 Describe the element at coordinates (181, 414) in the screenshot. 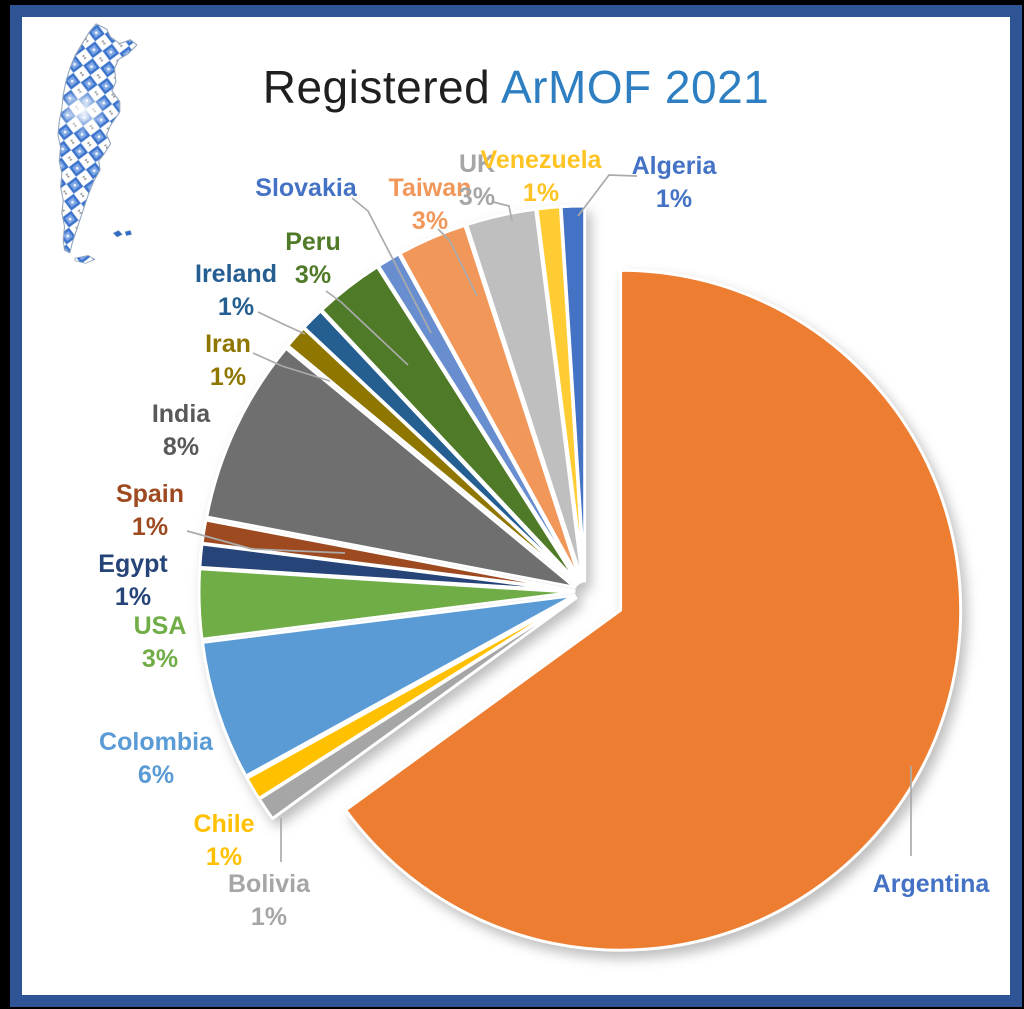

I see `pie-label-country-name: India` at that location.